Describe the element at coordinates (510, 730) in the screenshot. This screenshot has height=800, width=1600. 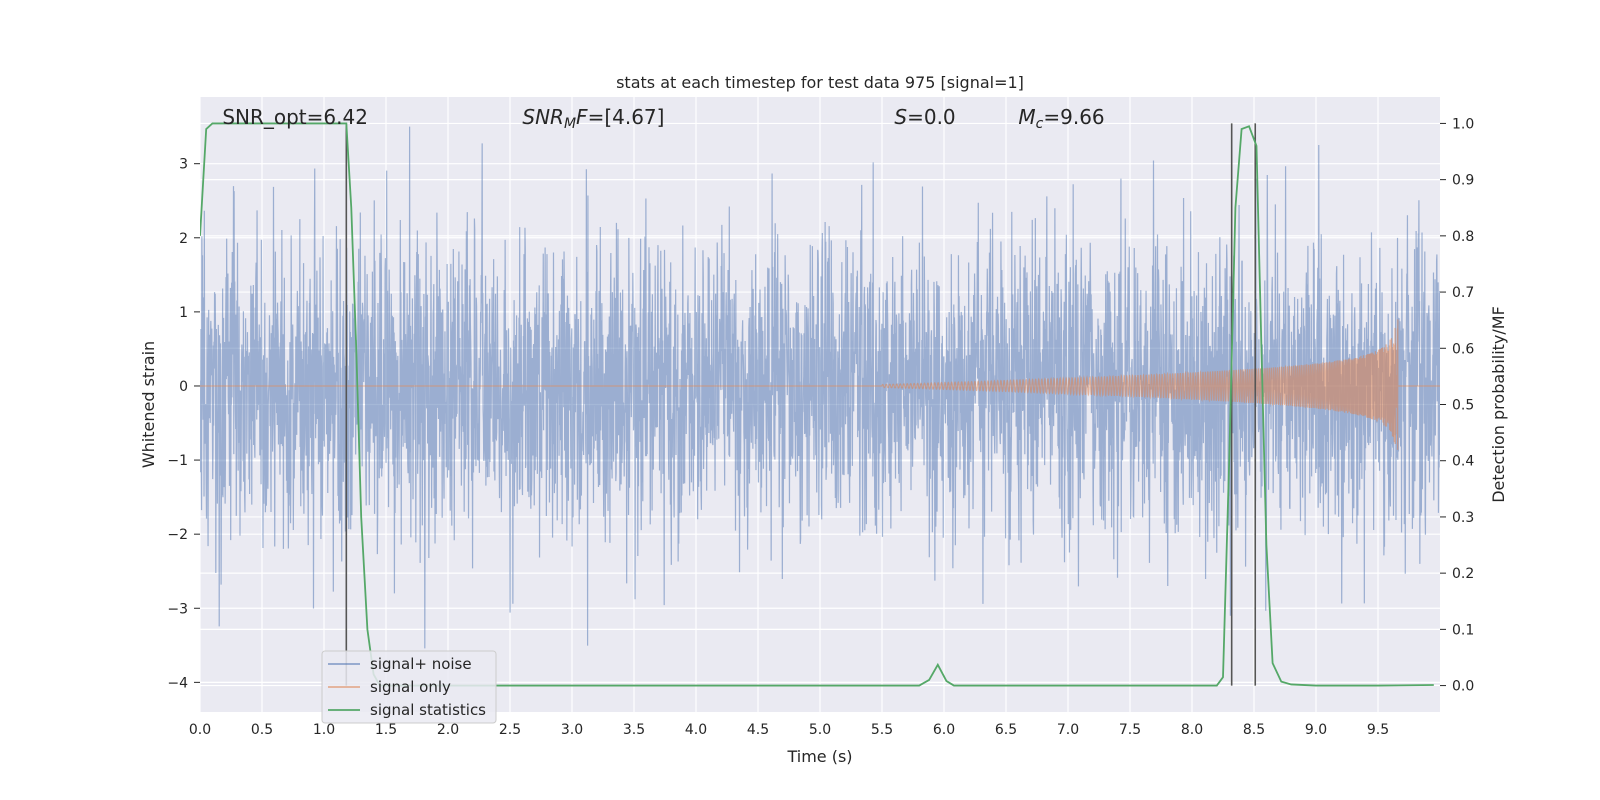
I see `x-tick-label: 2.5` at that location.